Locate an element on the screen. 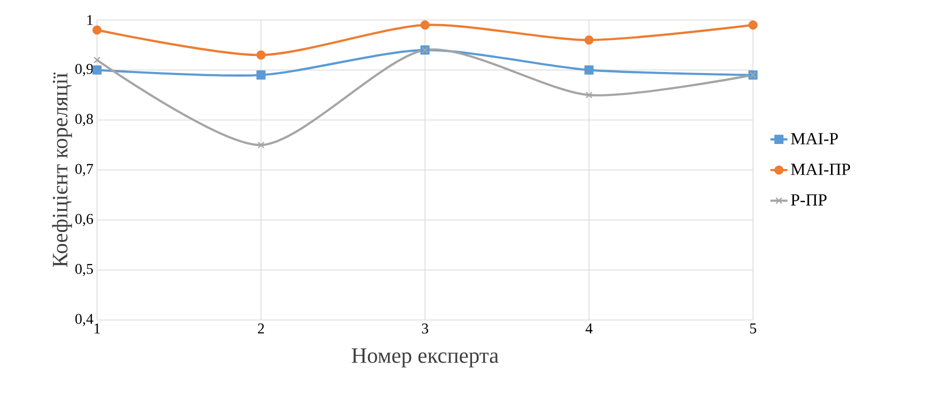 The height and width of the screenshot is (405, 951). y-tick-label: 0,8 is located at coordinates (84, 120).